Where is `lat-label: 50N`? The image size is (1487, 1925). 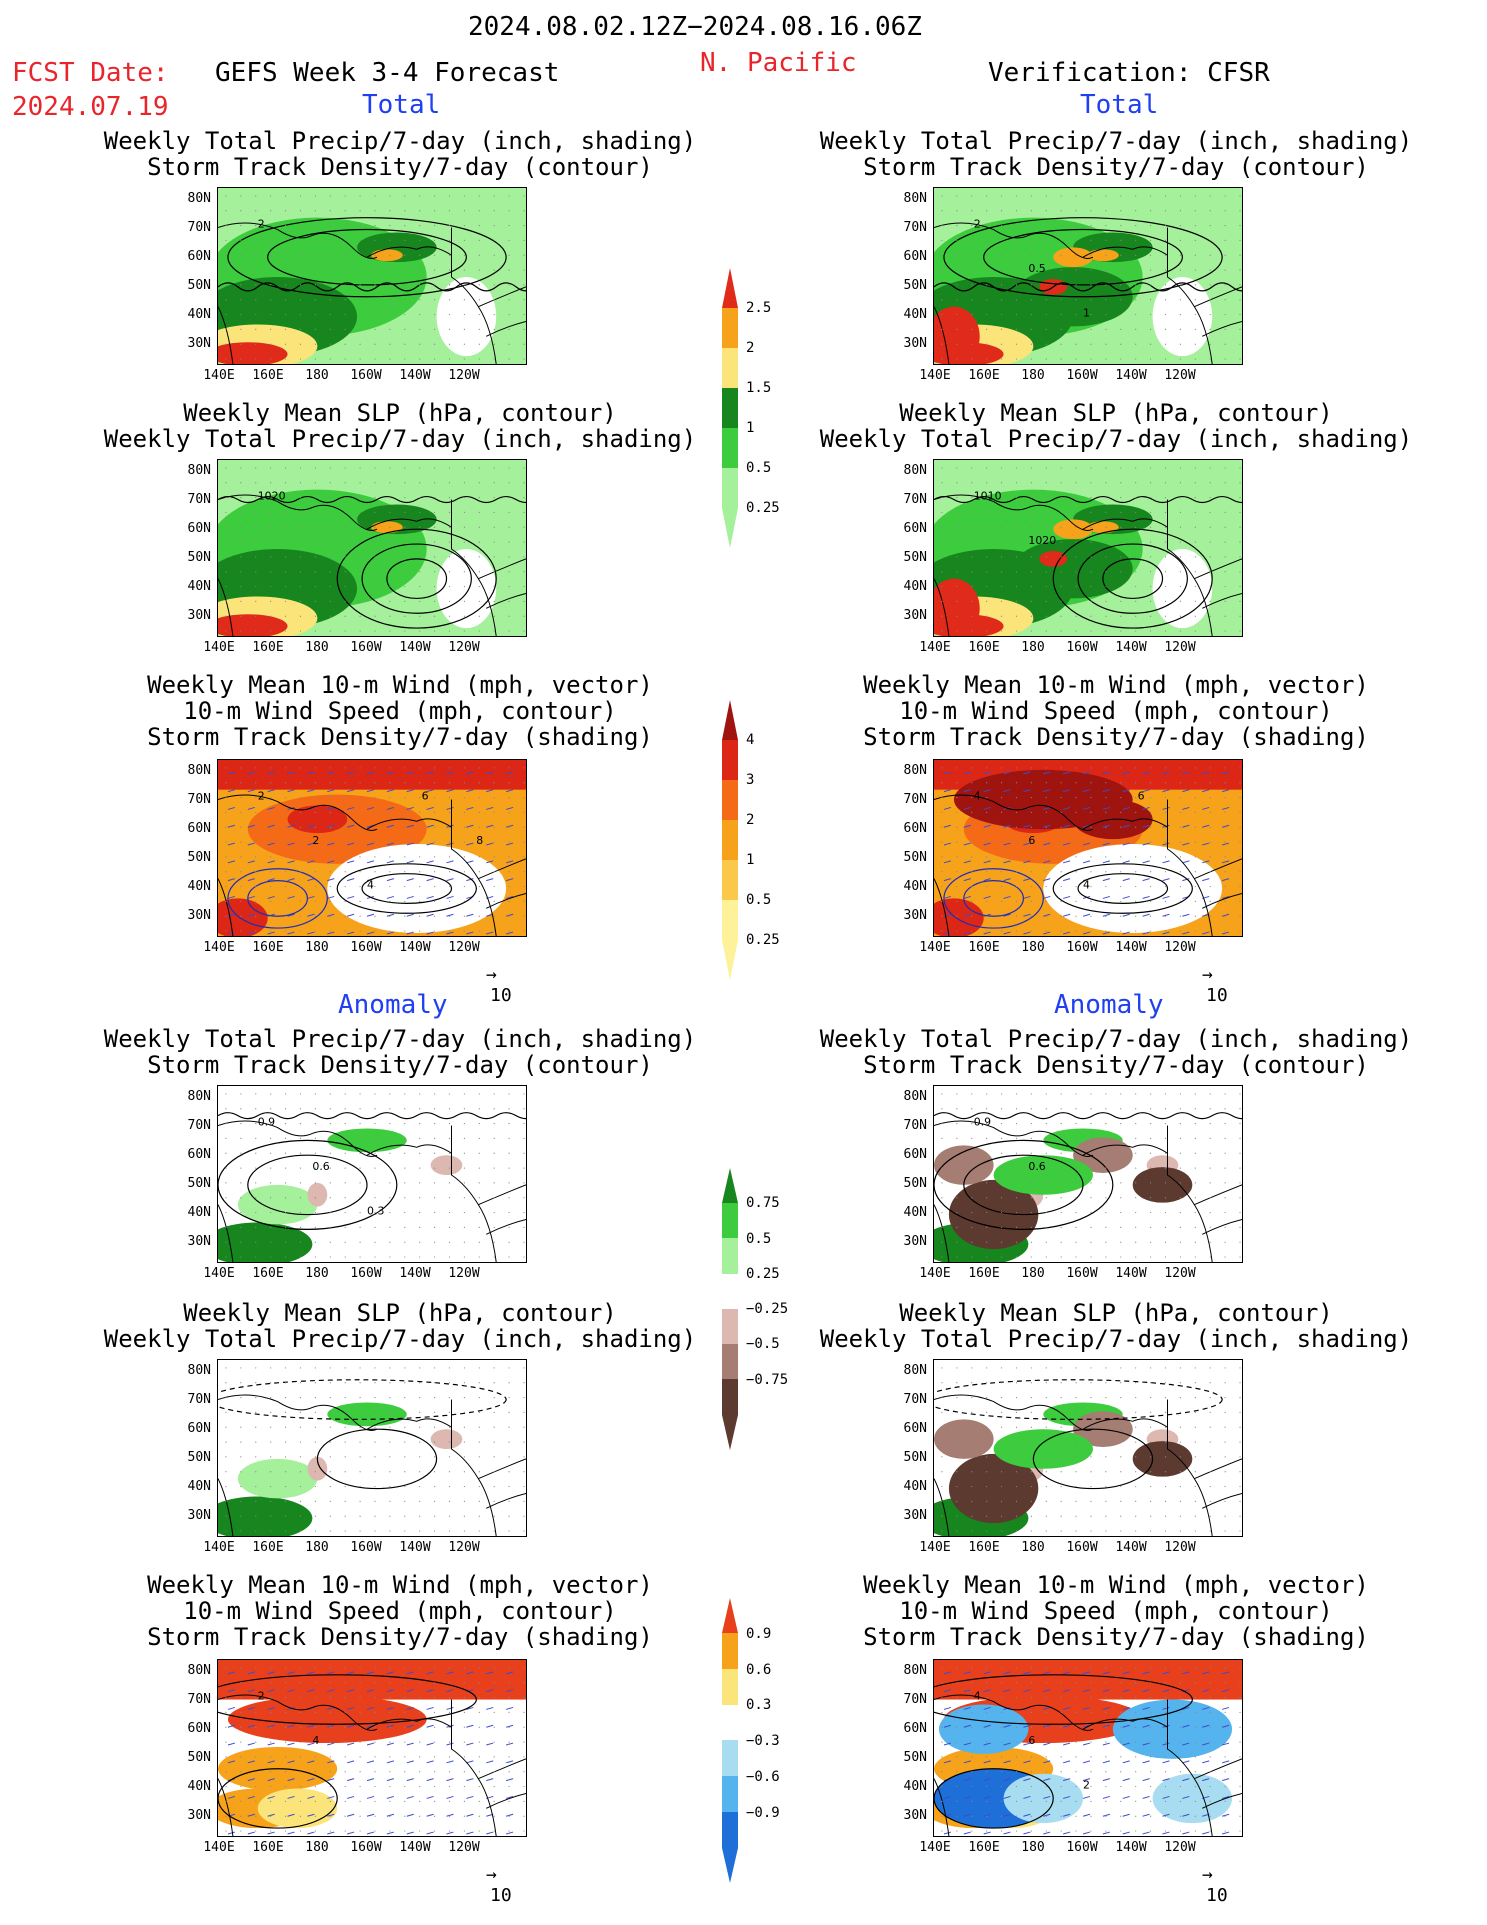
lat-label: 50N is located at coordinates (199, 1457).